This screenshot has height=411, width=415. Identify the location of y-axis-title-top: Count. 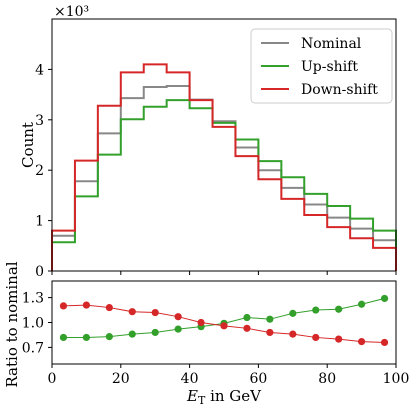
(28, 145).